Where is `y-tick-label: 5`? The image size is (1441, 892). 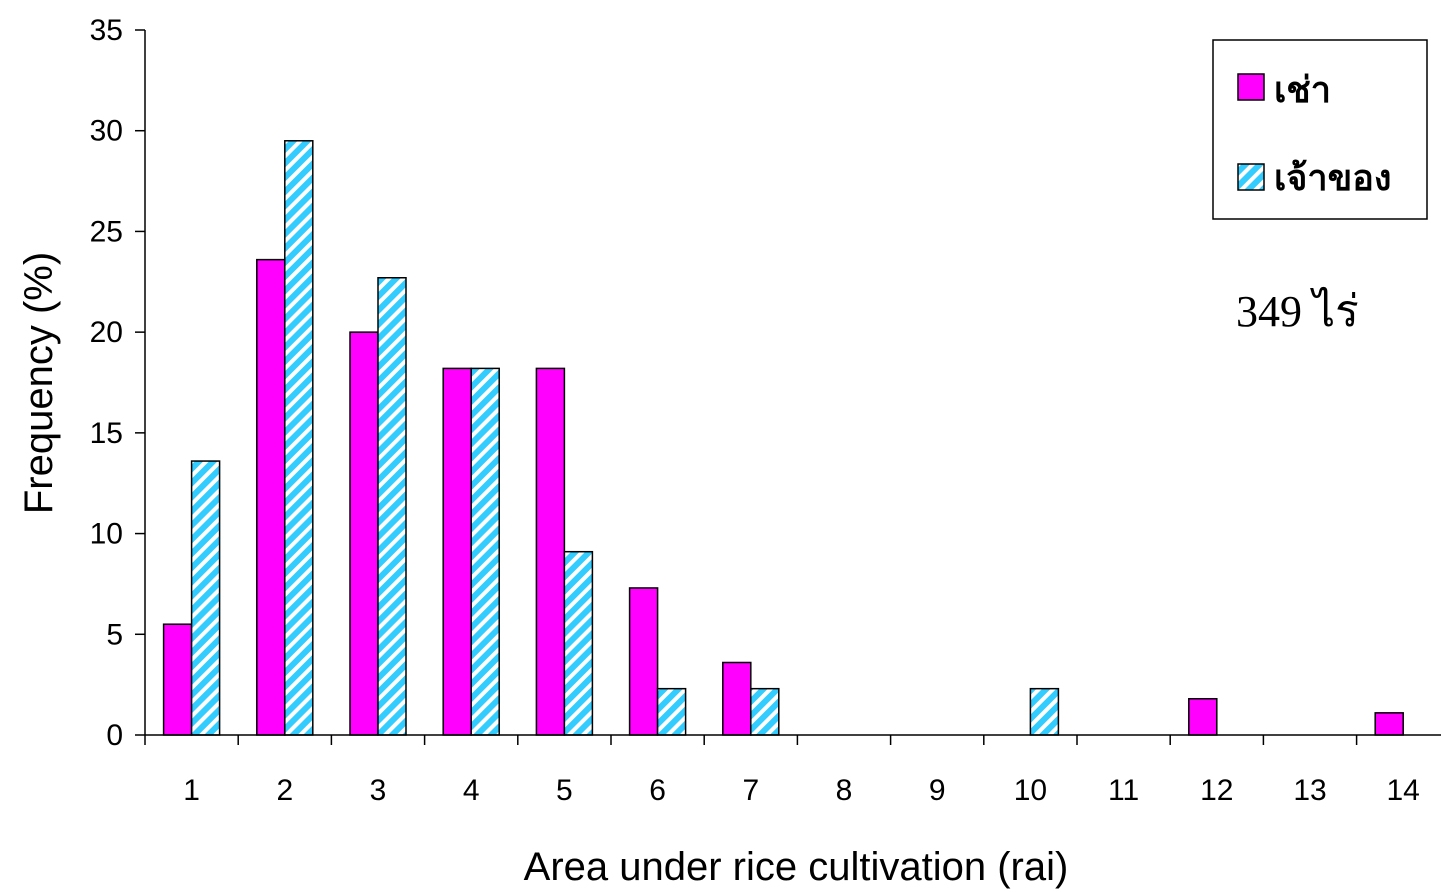
y-tick-label: 5 is located at coordinates (114, 634).